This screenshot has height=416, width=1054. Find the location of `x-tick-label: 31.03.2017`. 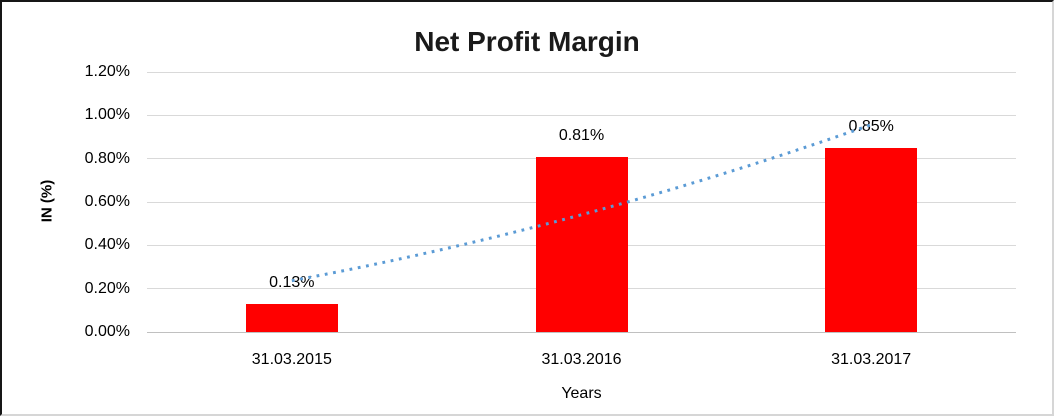

x-tick-label: 31.03.2017 is located at coordinates (871, 359).